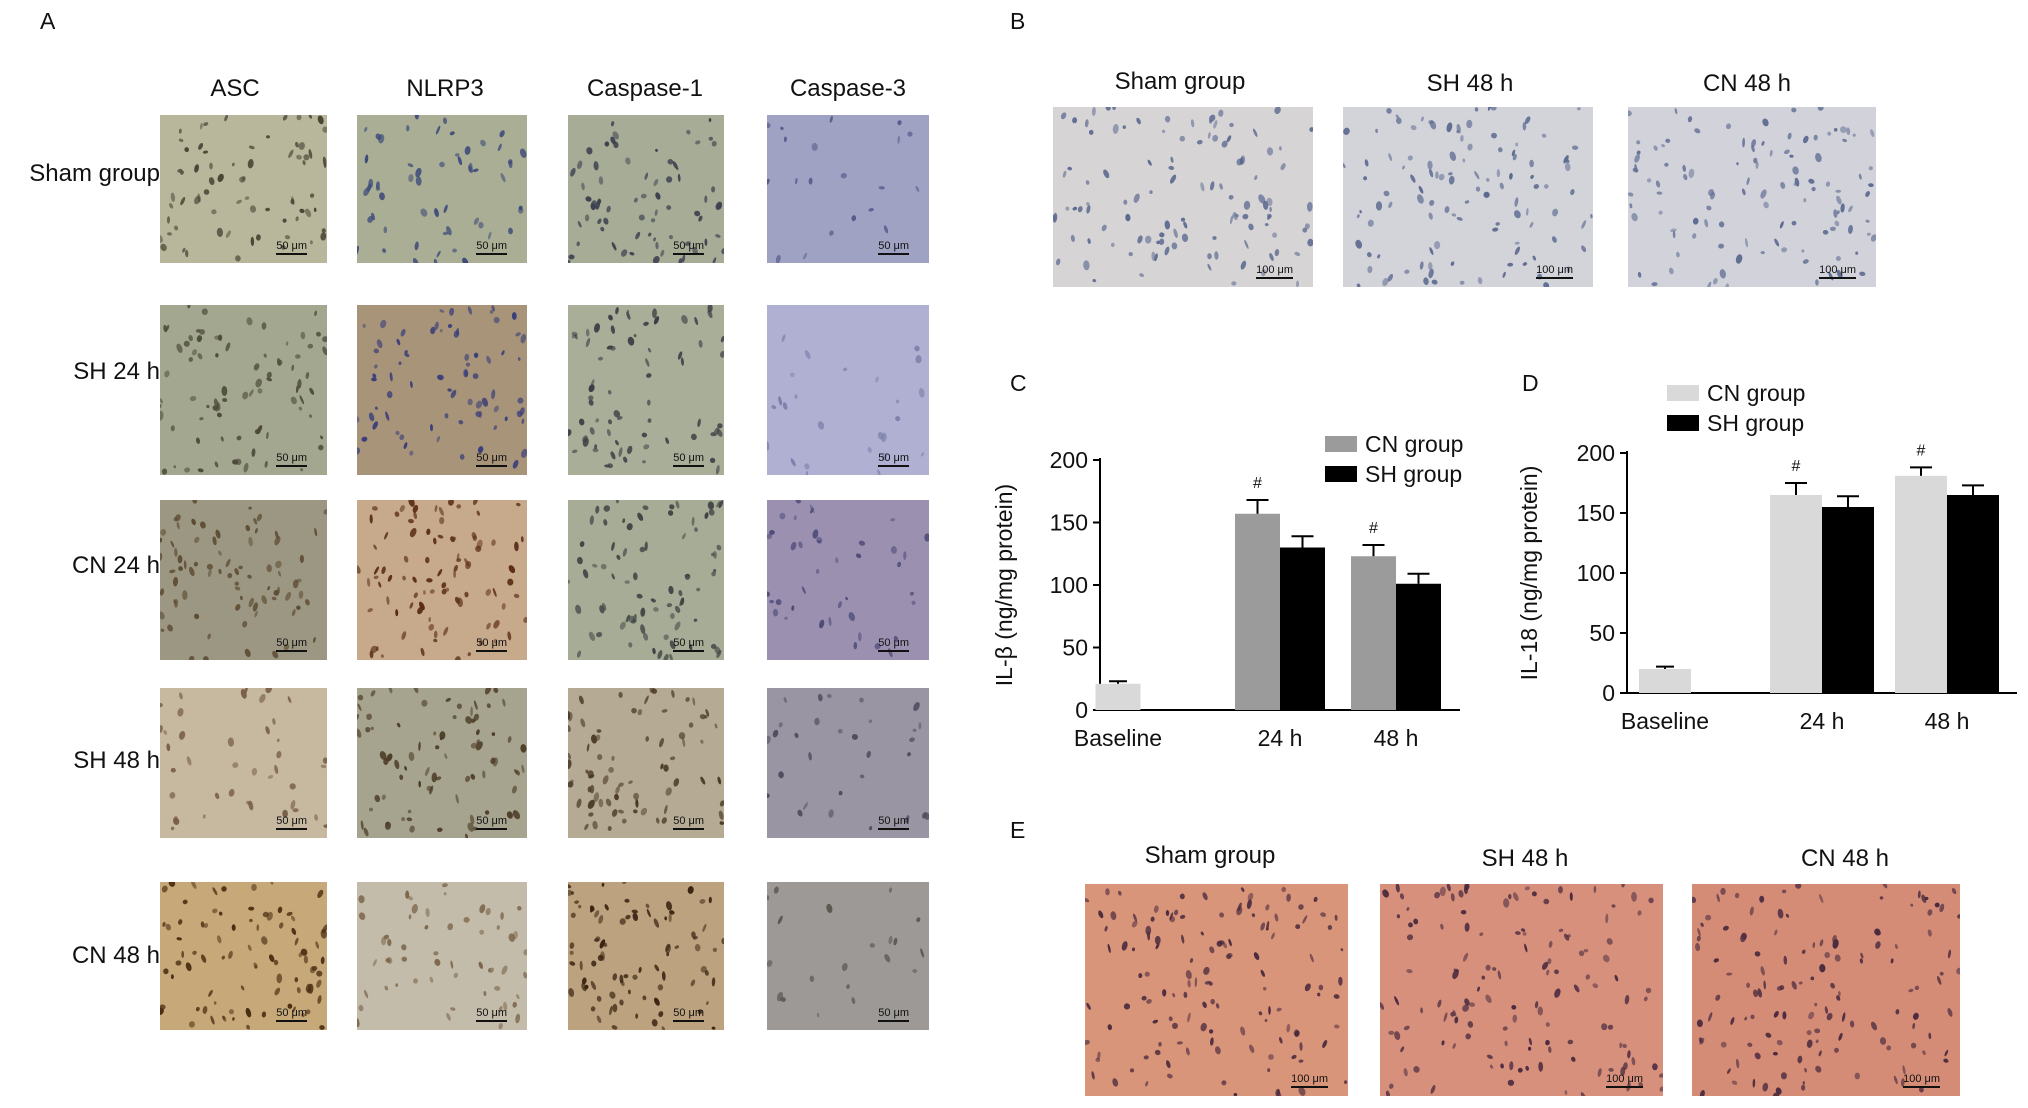  Describe the element at coordinates (1004, 585) in the screenshot. I see `y-axis-title: IL-β (ng/mg protein)` at that location.